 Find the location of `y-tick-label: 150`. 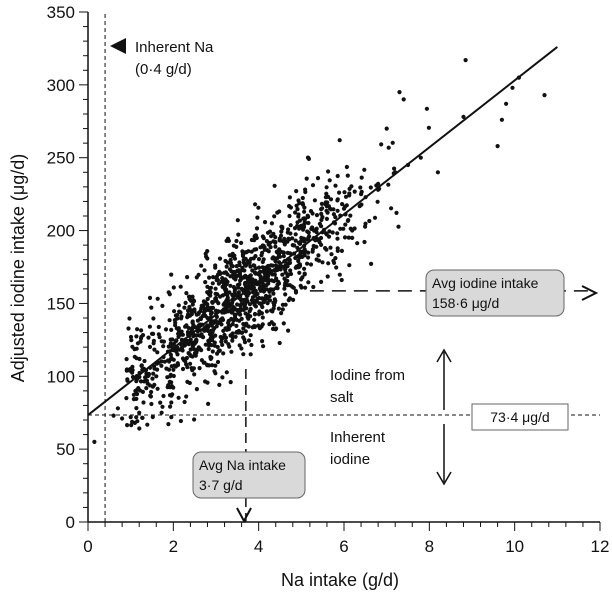

y-tick-label: 150 is located at coordinates (61, 303).